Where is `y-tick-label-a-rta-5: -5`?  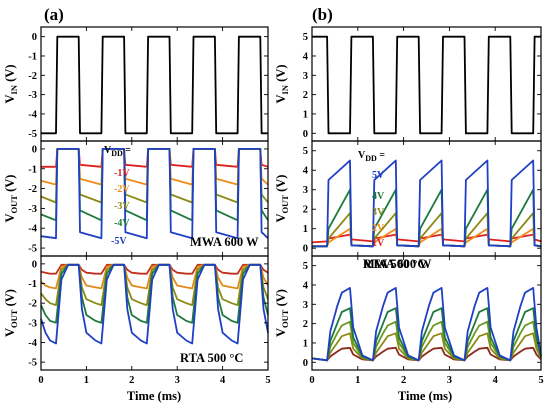 y-tick-label-a-rta-5: -5 is located at coordinates (32, 363).